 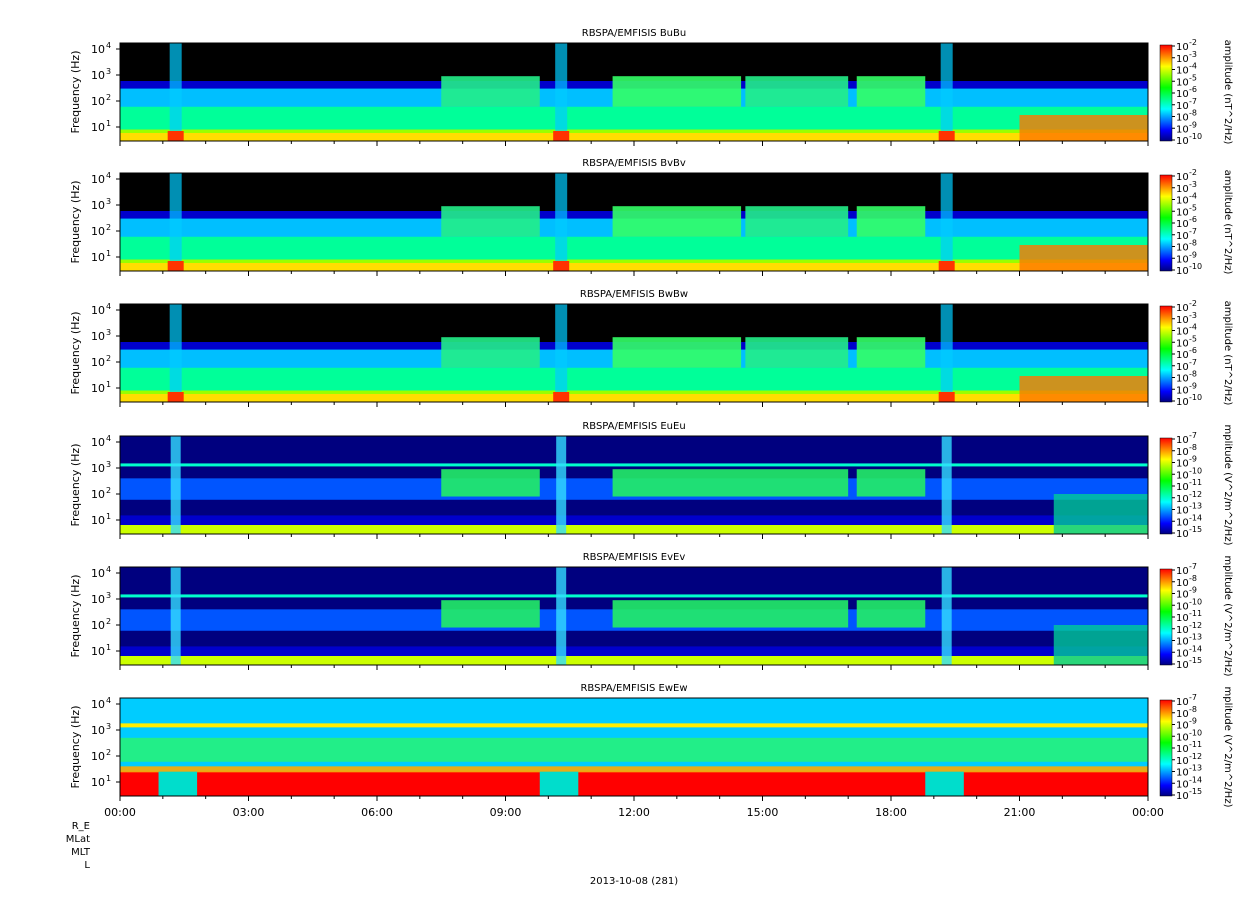 I want to click on colorbar-tick-exponent: -11, so click(x=1195, y=744).